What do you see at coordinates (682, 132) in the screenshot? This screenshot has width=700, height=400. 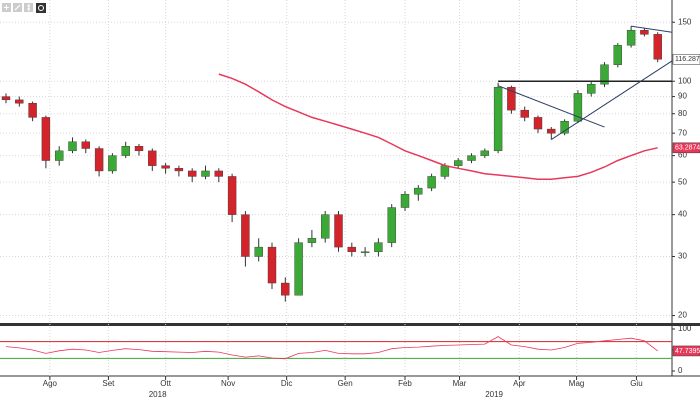 I see `y-tick-label: 70` at bounding box center [682, 132].